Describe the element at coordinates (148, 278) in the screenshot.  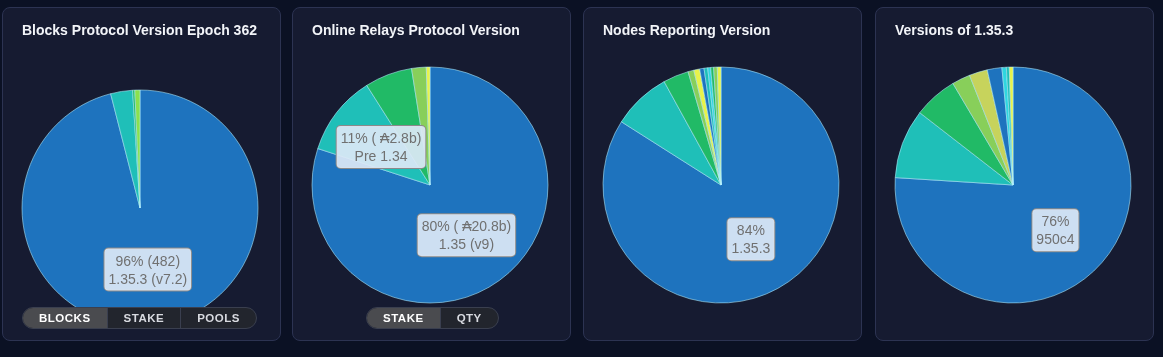
I see `slice-label: 1.35.3 (v7.2)` at that location.